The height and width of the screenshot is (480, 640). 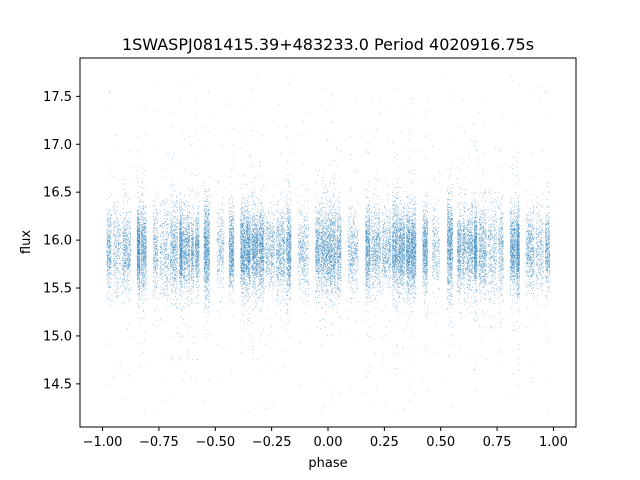 What do you see at coordinates (57, 145) in the screenshot?
I see `y-tick-label: 17.0` at bounding box center [57, 145].